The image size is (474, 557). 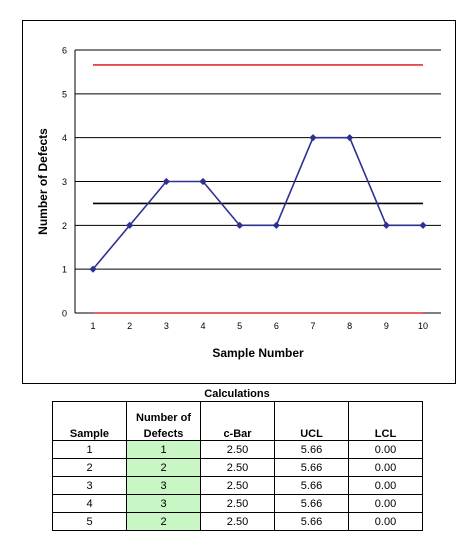 I want to click on x-tick-label: 5, so click(x=239, y=326).